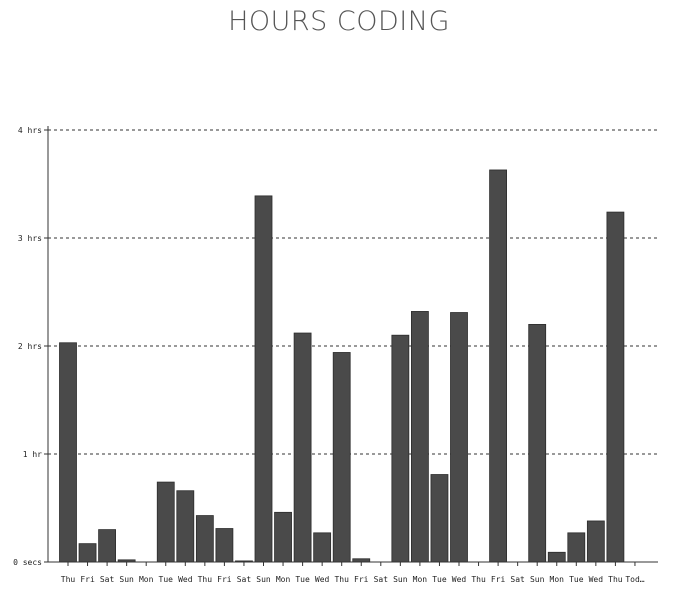  Describe the element at coordinates (30, 238) in the screenshot. I see `y-tick-label: 3 hrs` at that location.